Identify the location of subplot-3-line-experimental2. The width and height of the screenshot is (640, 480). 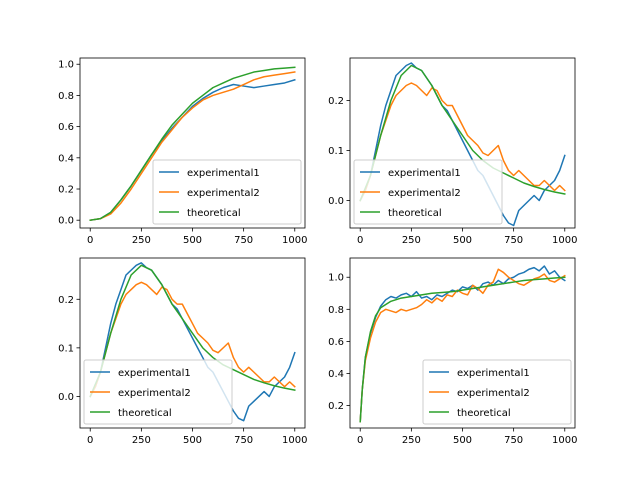
(192, 339).